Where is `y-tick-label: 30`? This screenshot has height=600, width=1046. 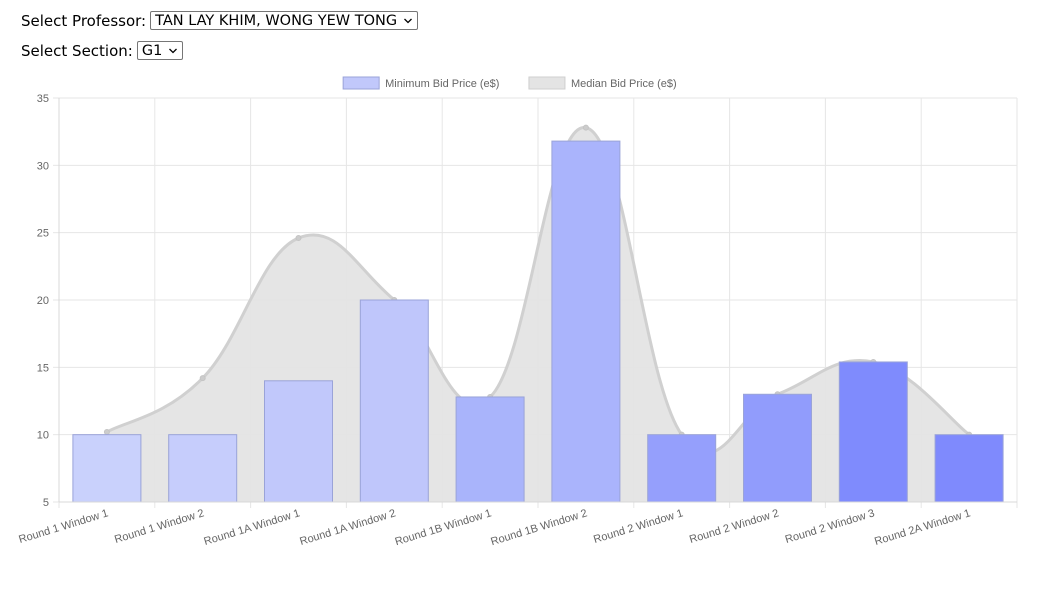
y-tick-label: 30 is located at coordinates (43, 166).